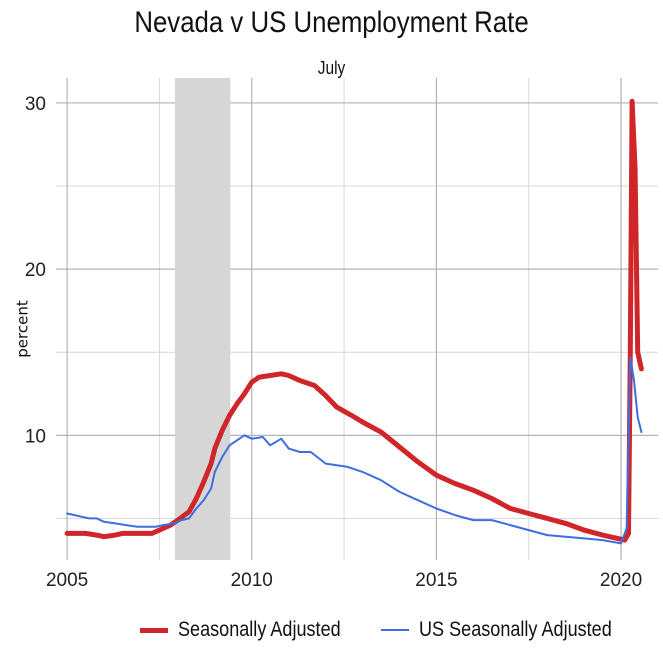 The image size is (663, 651). What do you see at coordinates (515, 629) in the screenshot?
I see `legend-label-us-seasonally-adjusted: US Seasonally Adjusted` at bounding box center [515, 629].